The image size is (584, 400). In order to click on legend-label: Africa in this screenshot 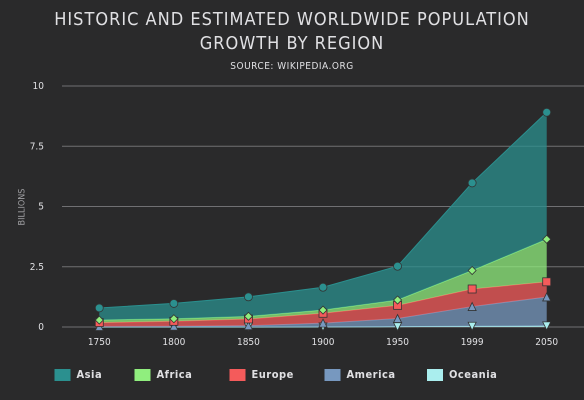, I will do `click(175, 374)`.